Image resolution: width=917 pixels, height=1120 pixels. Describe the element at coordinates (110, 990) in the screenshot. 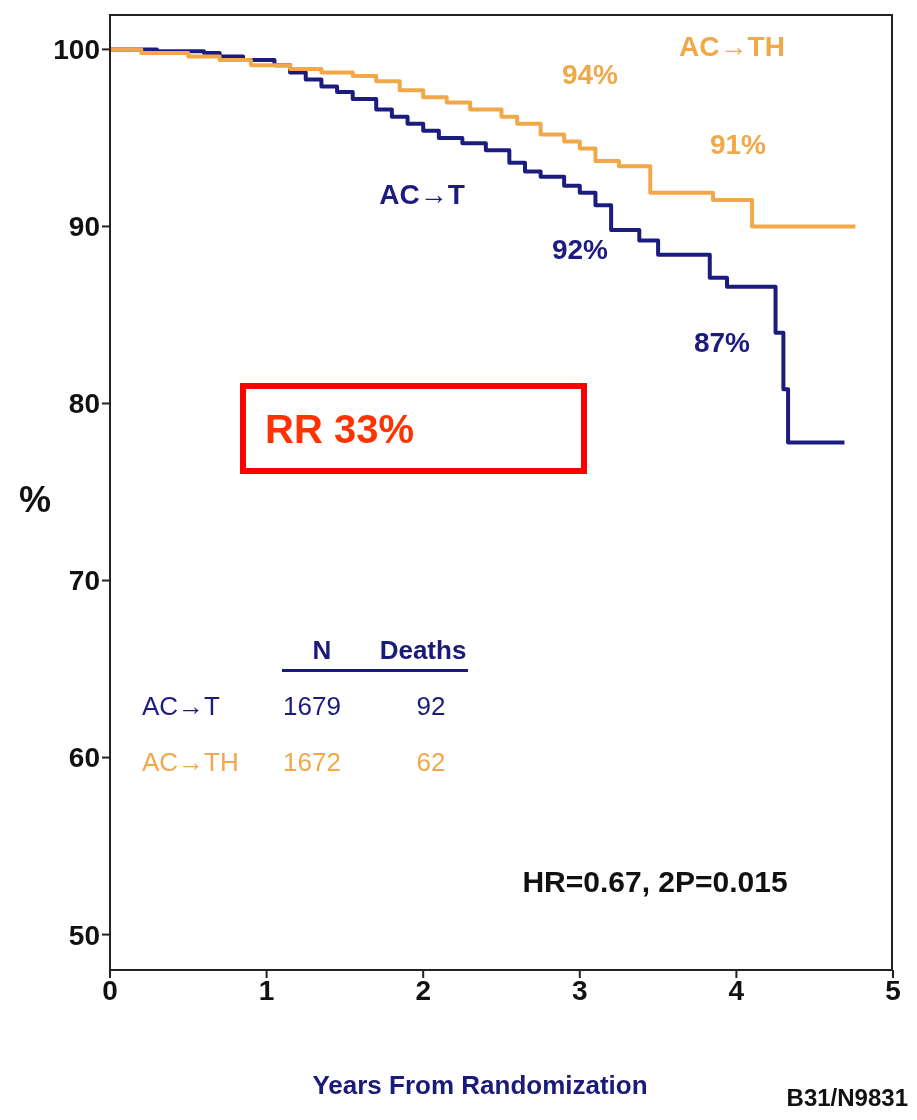

I see `x-tick-label: 0` at that location.